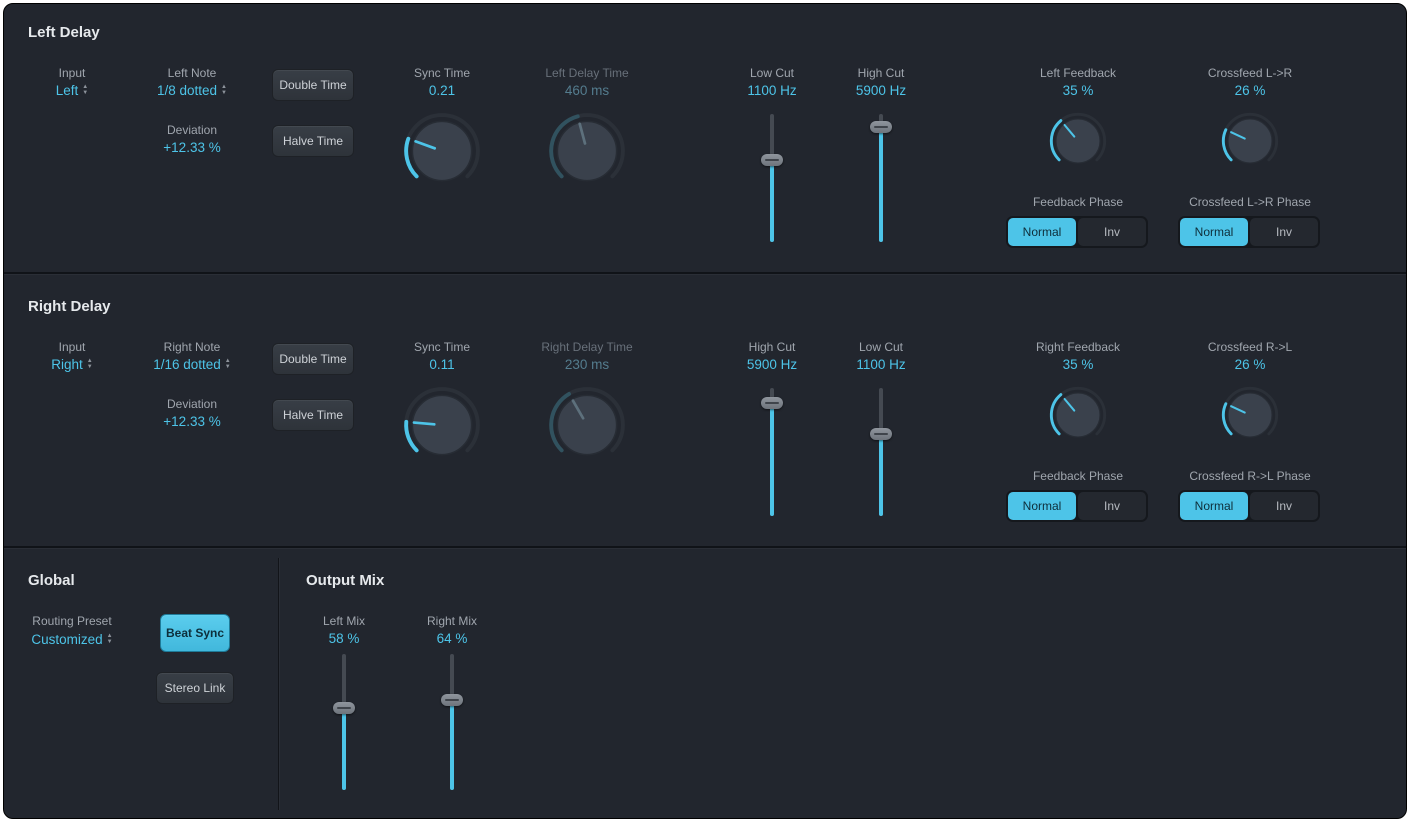 This screenshot has height=822, width=1410. I want to click on left-delay-time-label: Left Delay Time, so click(587, 73).